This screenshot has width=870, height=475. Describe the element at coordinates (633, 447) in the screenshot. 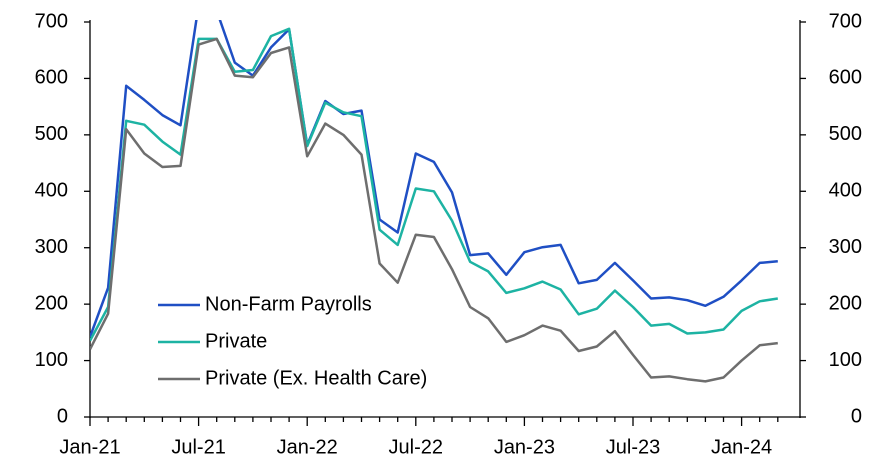

I see `x-tick-label: Jul-23` at that location.